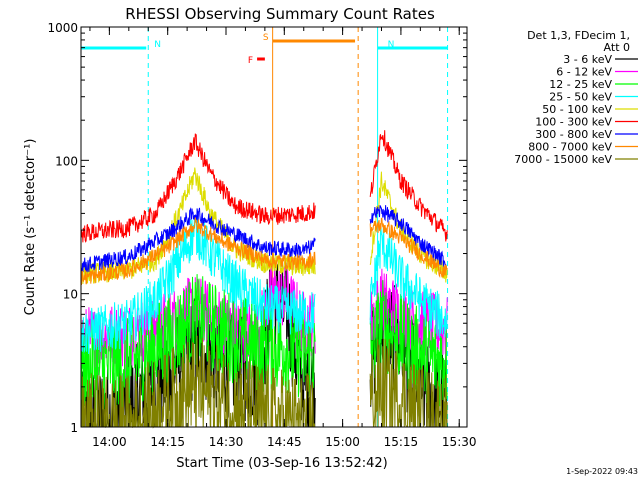 This screenshot has width=640, height=480. Describe the element at coordinates (580, 97) in the screenshot. I see `legend-label: 25 - 50 keV` at that location.